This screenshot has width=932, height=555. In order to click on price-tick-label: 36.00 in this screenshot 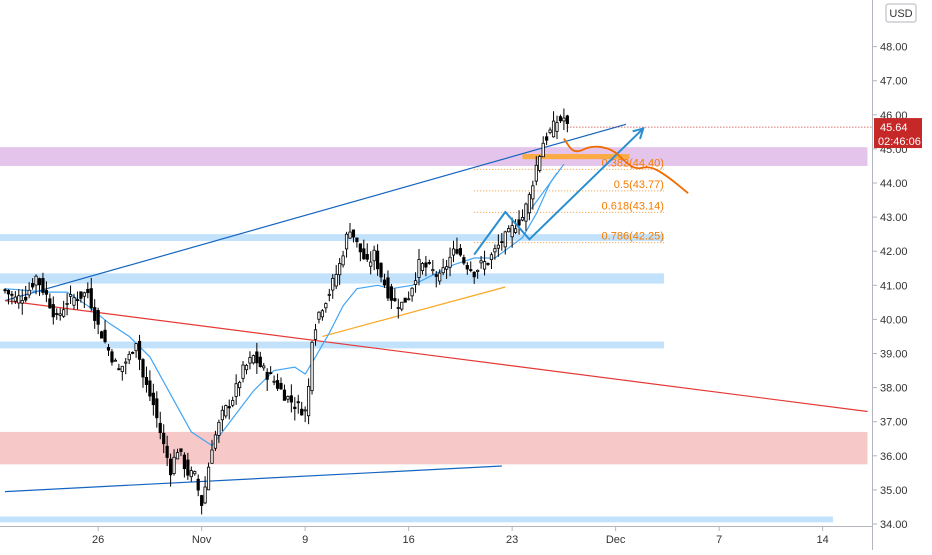, I will do `click(894, 457)`.